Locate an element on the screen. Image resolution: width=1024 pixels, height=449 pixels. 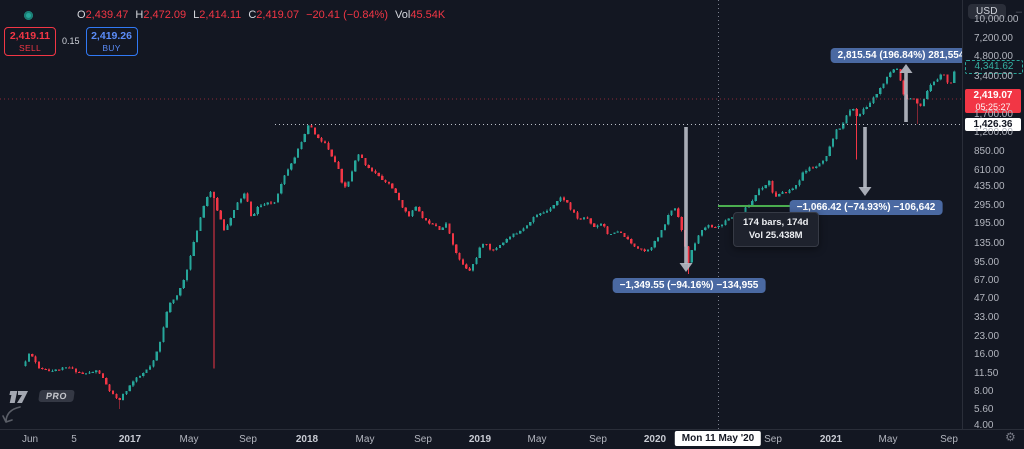
axis-collapse-dash-icon: – is located at coordinates (1018, 12).